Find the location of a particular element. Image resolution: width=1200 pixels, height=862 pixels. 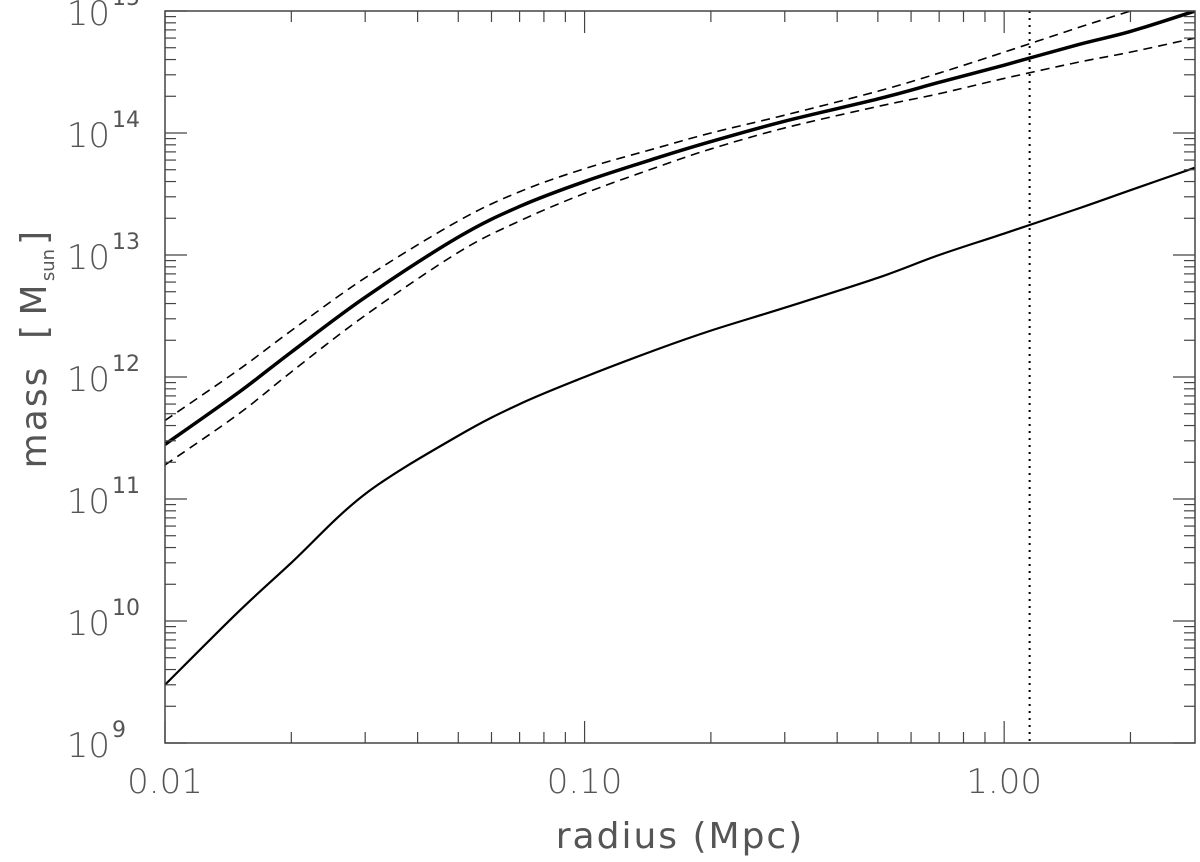

y-axis-label: mass [ M sun ] is located at coordinates (36, 348).